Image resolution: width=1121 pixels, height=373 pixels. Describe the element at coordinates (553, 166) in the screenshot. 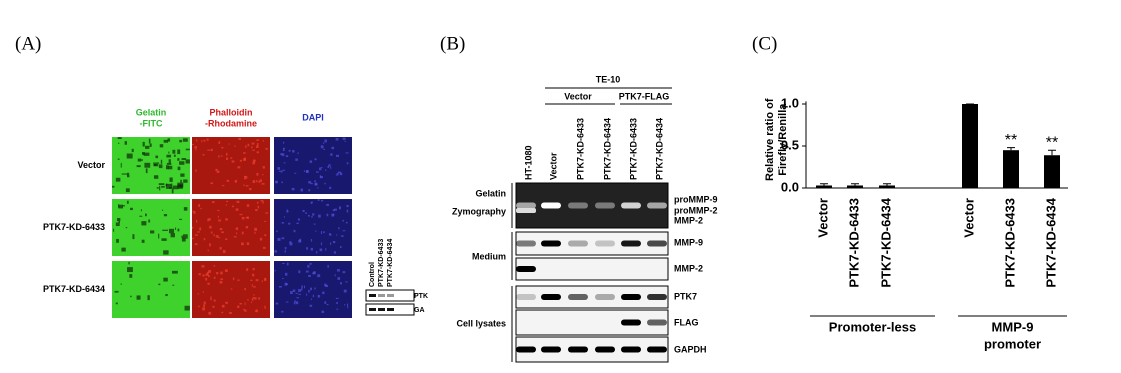

I see `lane-label: Vector` at that location.